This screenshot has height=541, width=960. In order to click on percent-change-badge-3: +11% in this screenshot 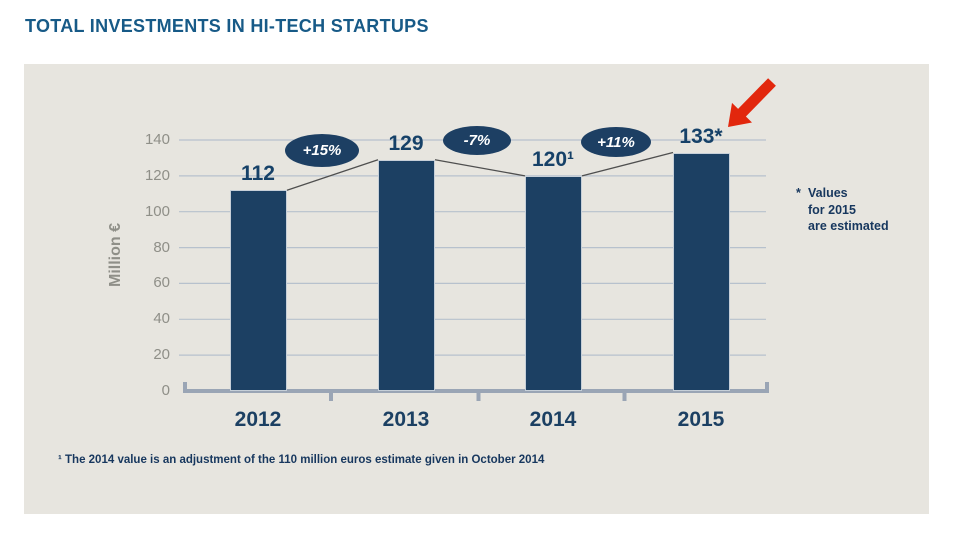, I will do `click(616, 142)`.